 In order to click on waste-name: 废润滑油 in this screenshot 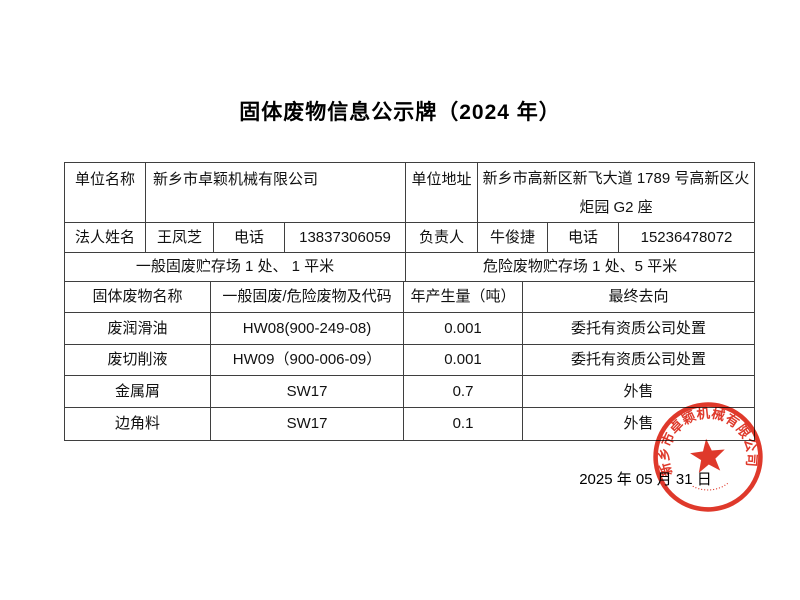, I will do `click(137, 328)`.